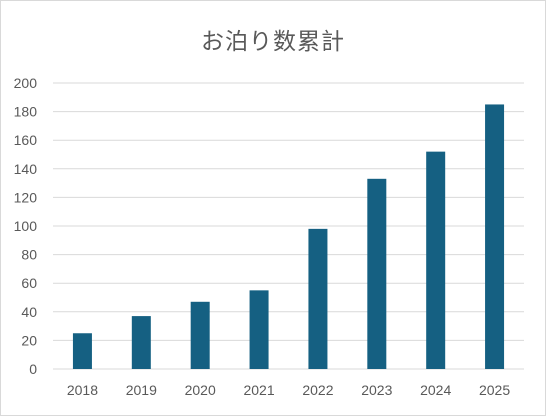 This screenshot has width=546, height=416. I want to click on bar-2024, so click(436, 260).